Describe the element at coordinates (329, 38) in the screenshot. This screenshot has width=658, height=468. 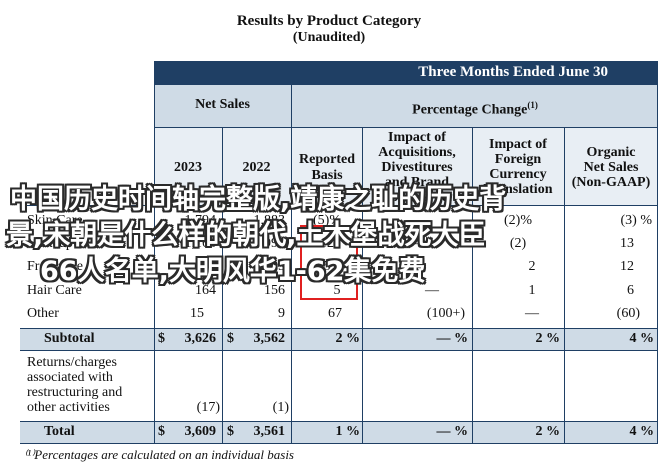
I see `report-subtitle: (Unaudited)` at that location.